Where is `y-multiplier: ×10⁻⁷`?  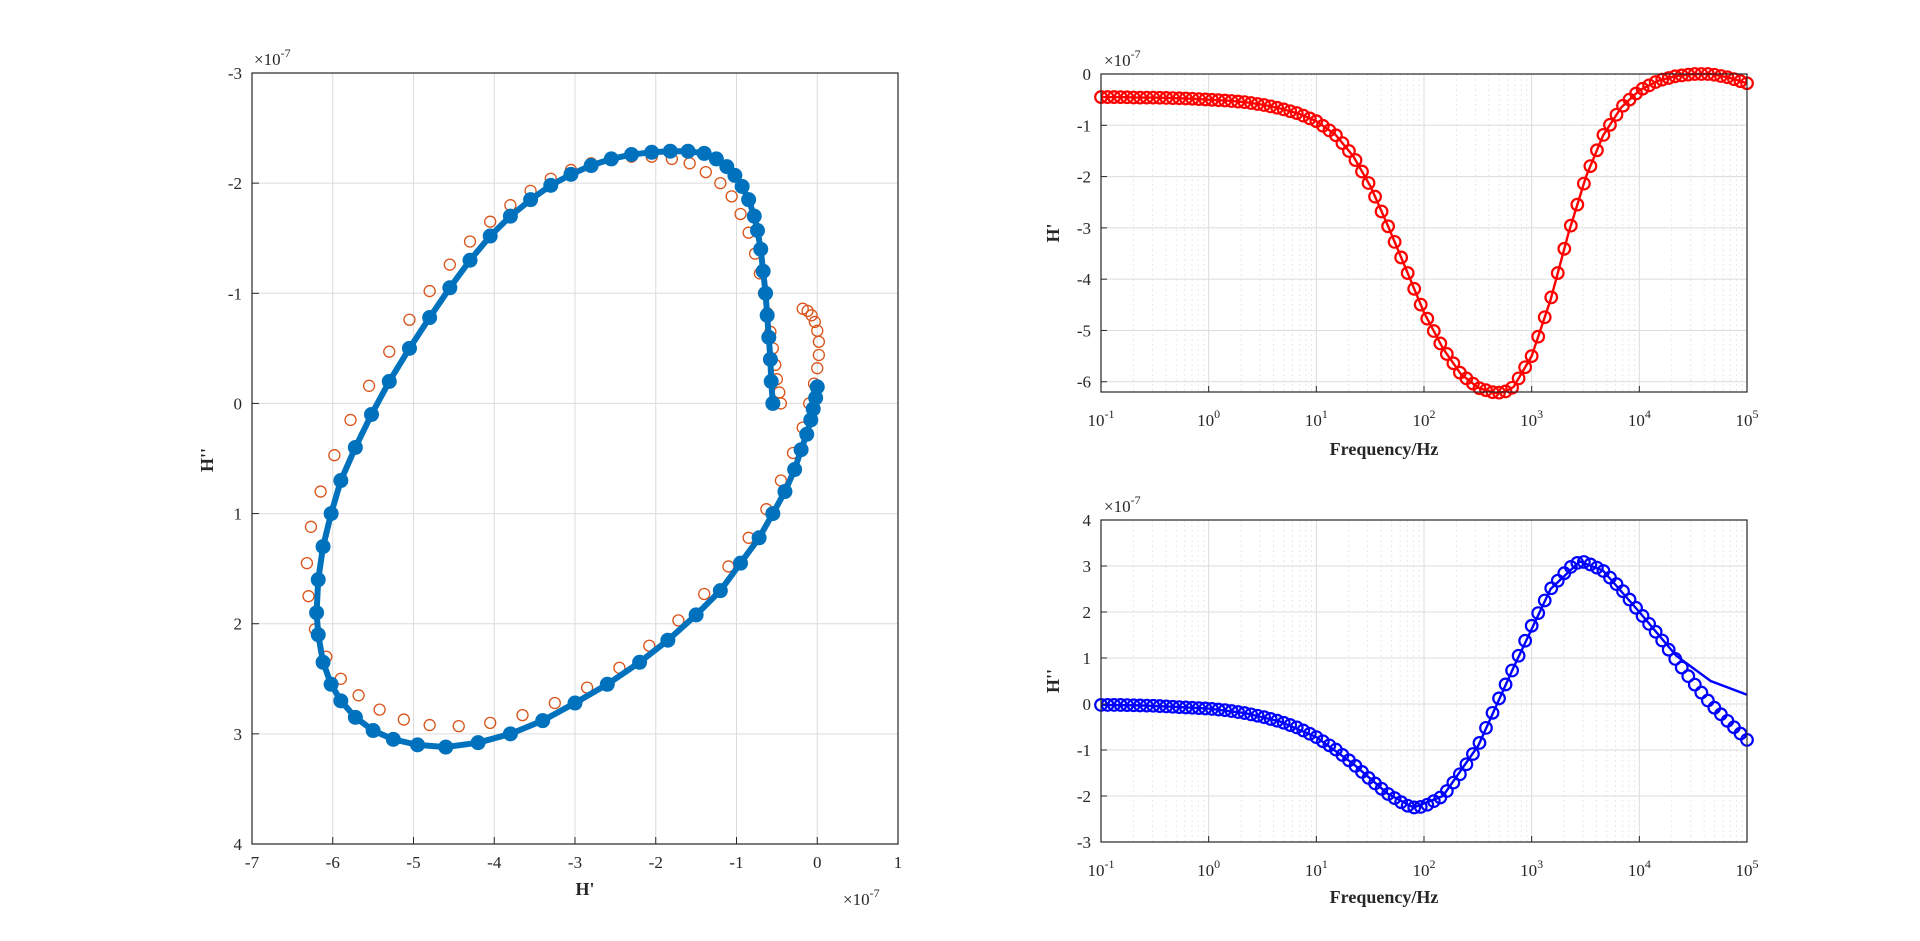
y-multiplier: ×10⁻⁷ is located at coordinates (1122, 58).